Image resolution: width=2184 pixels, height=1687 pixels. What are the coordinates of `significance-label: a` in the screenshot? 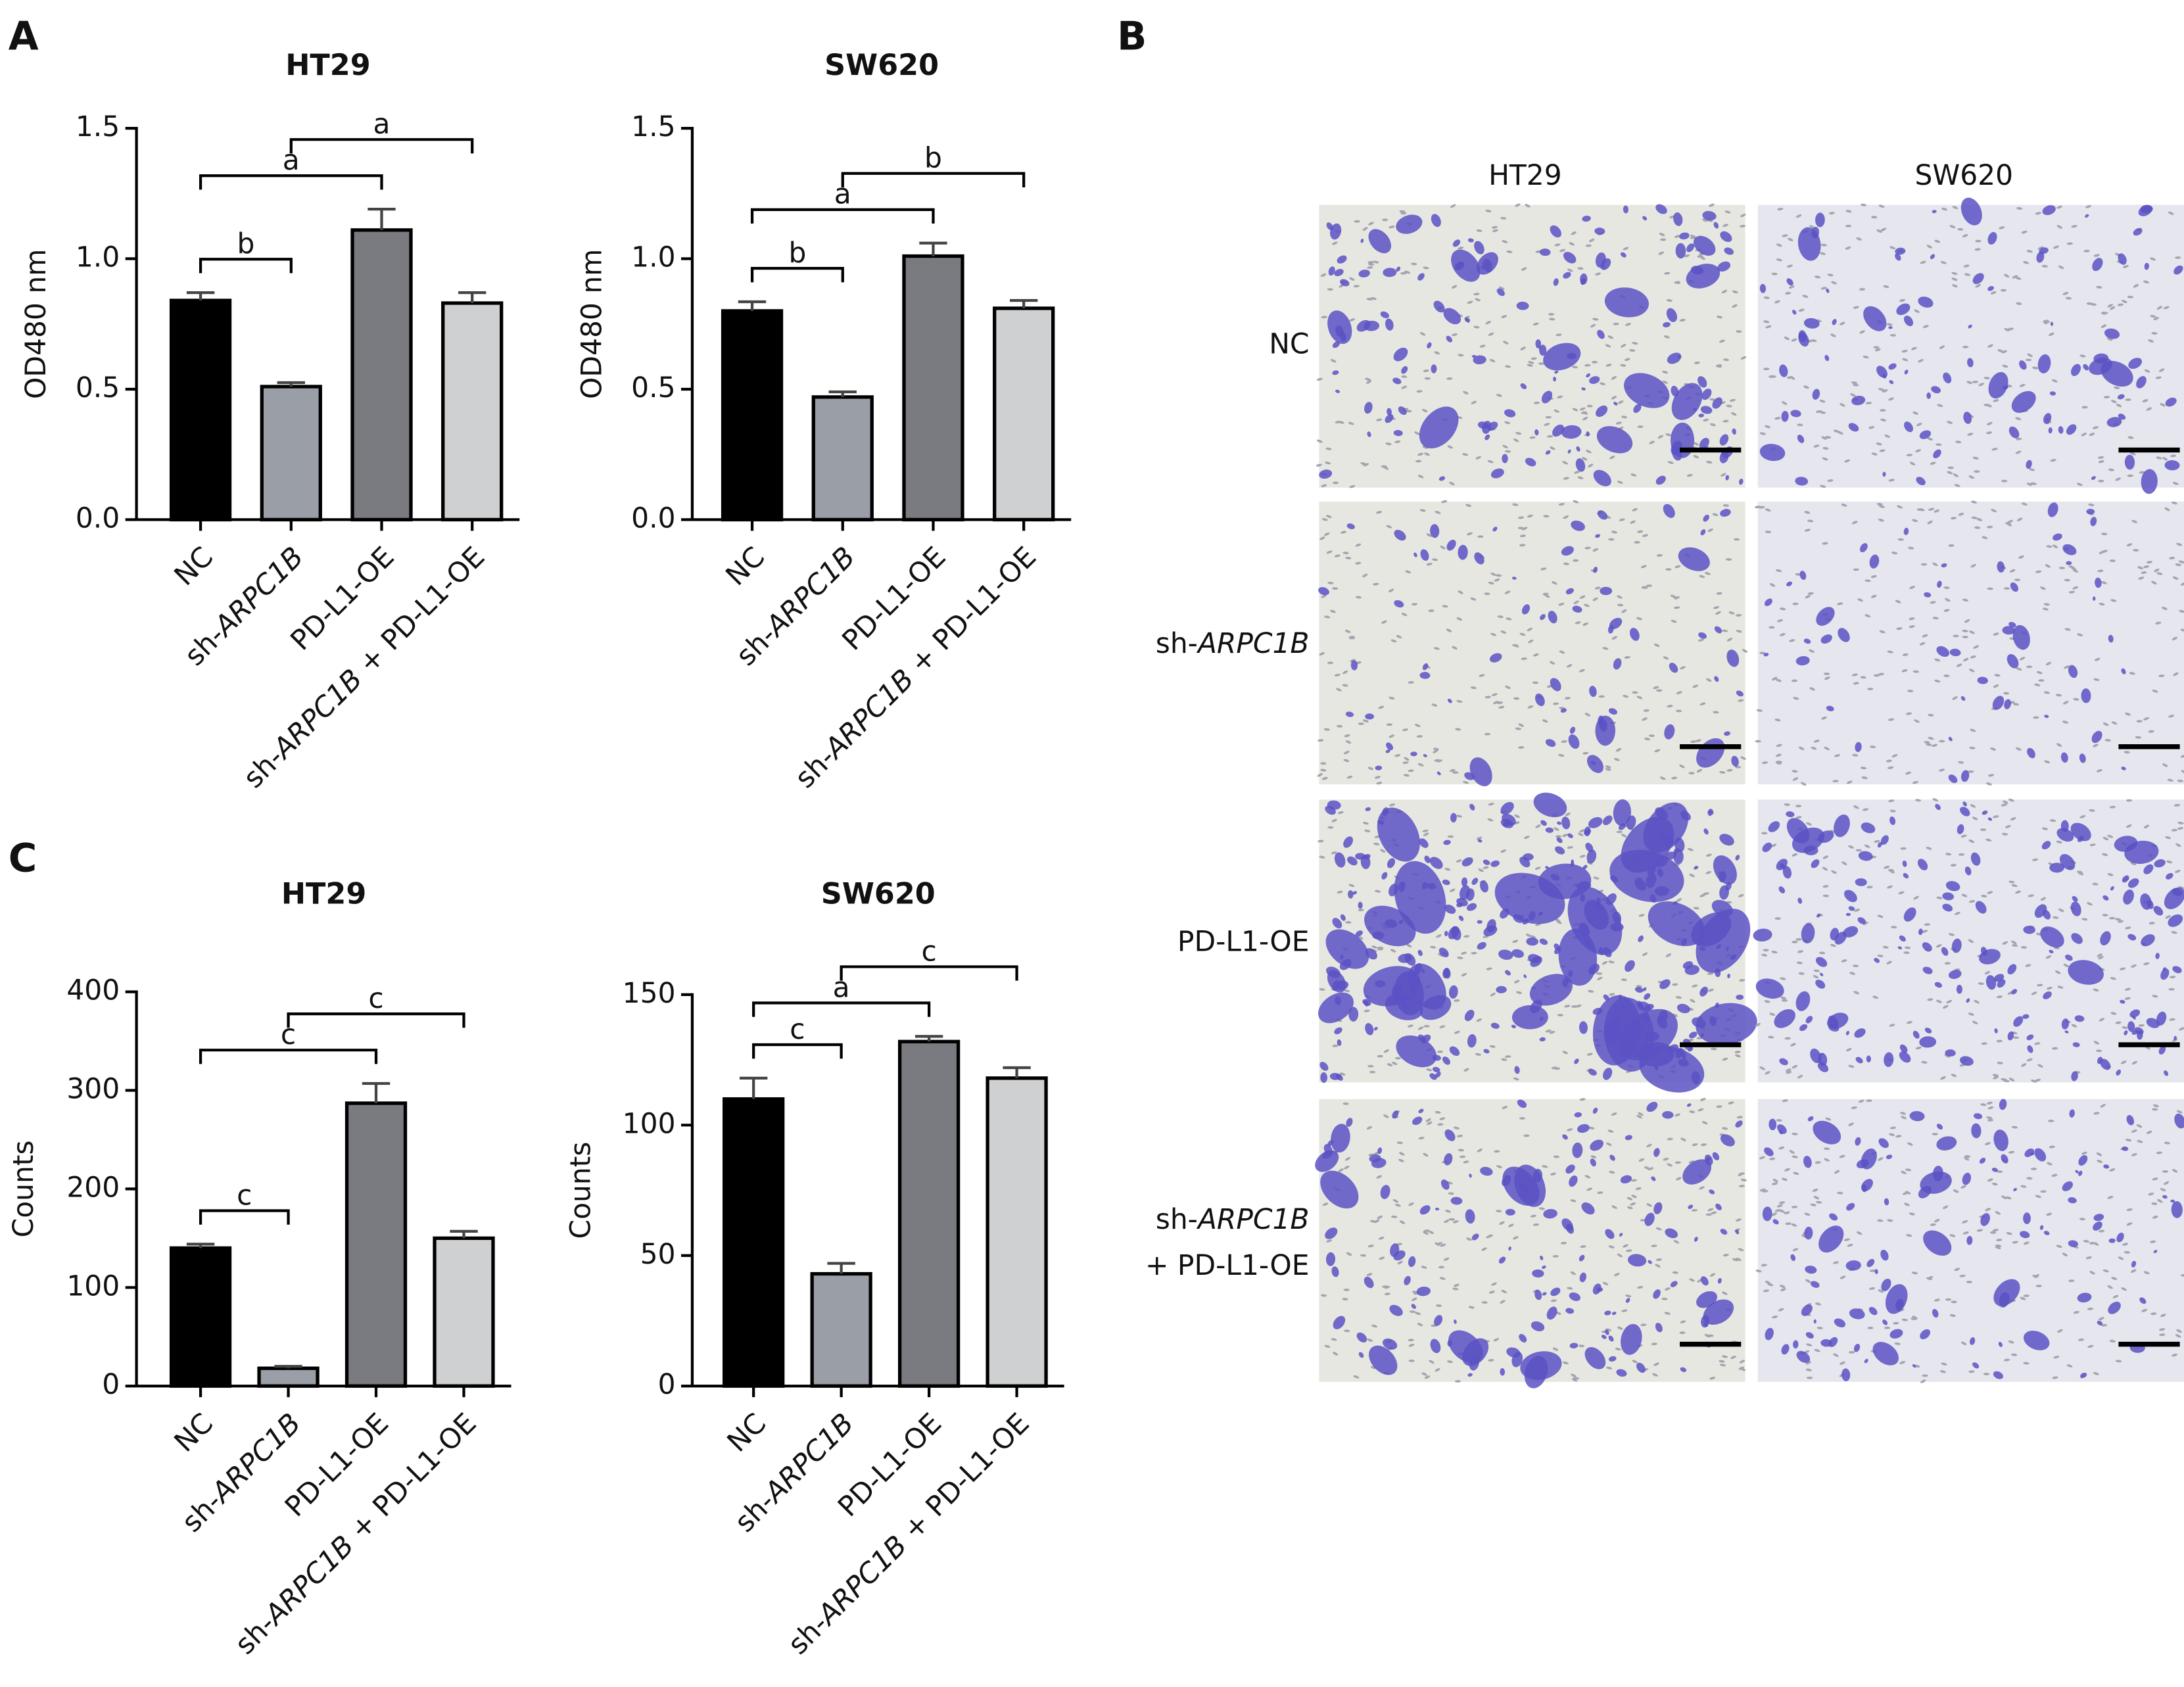 It's located at (382, 124).